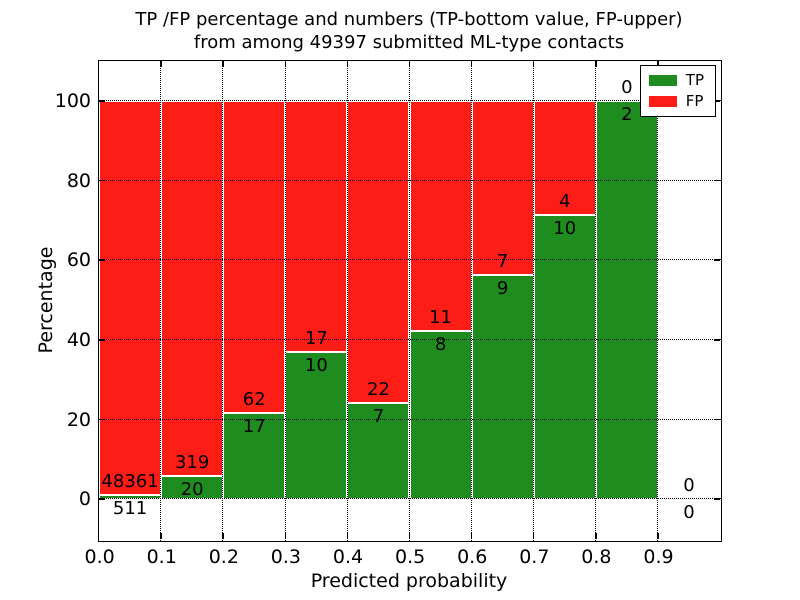  Describe the element at coordinates (409, 581) in the screenshot. I see `x-axis-label: Predicted probability` at that location.